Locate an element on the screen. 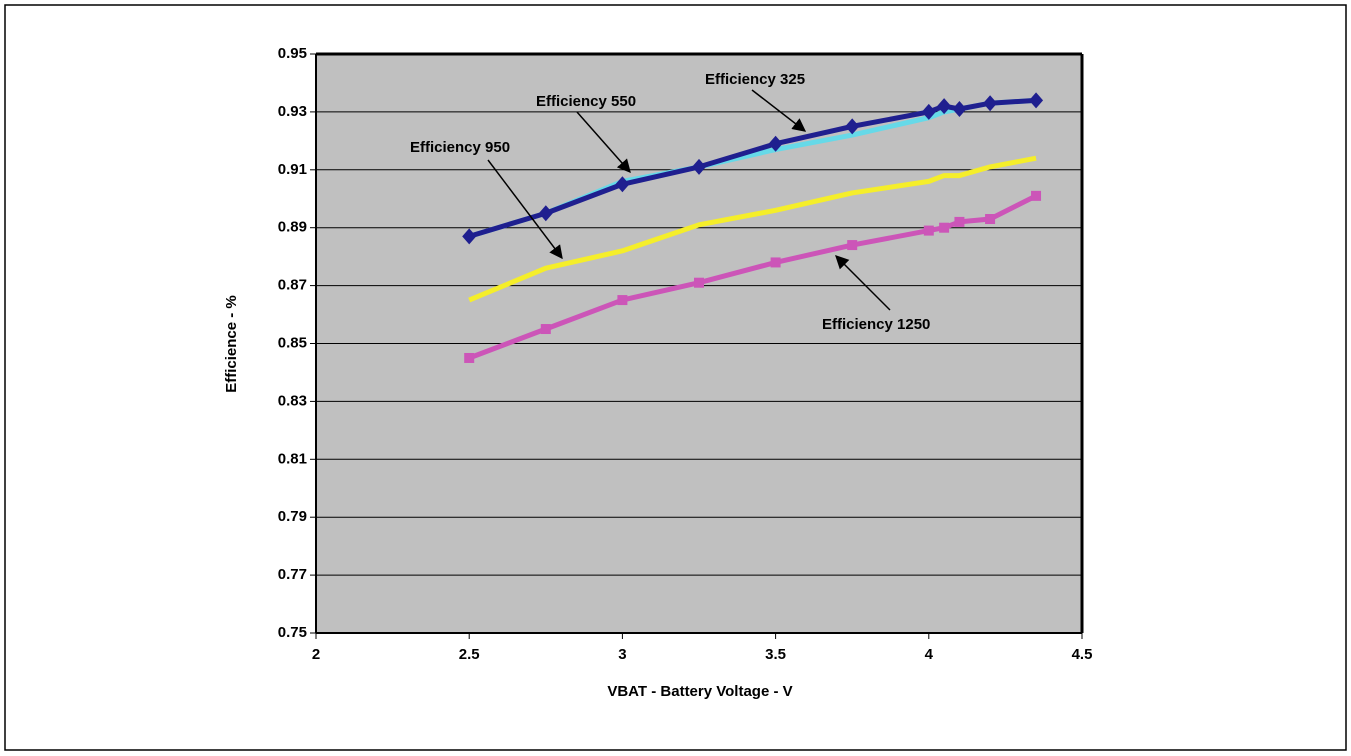 The width and height of the screenshot is (1351, 756). y-tick-label: 0.81 is located at coordinates (292, 458).